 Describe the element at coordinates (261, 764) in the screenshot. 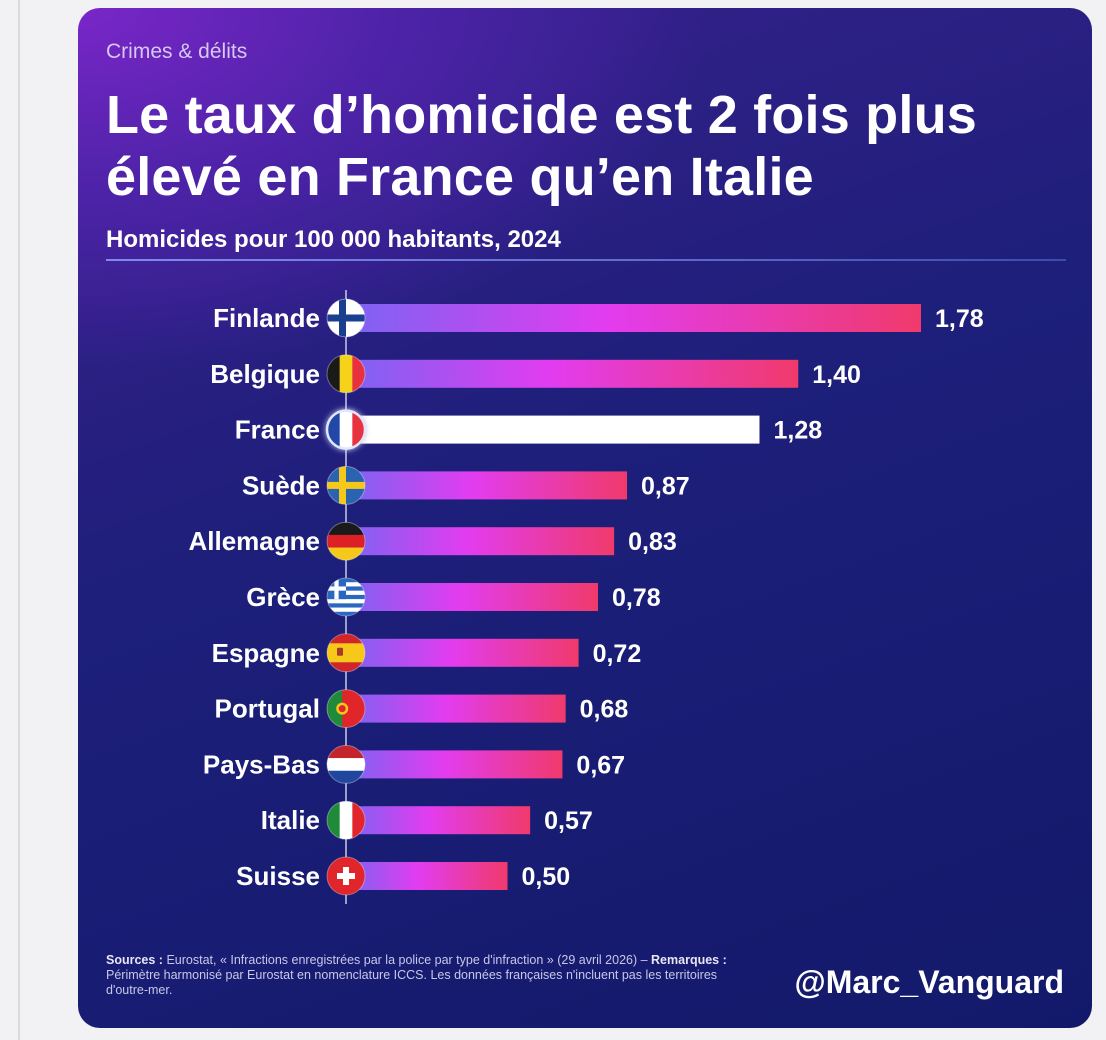

I see `category-label: Pays-Bas` at that location.